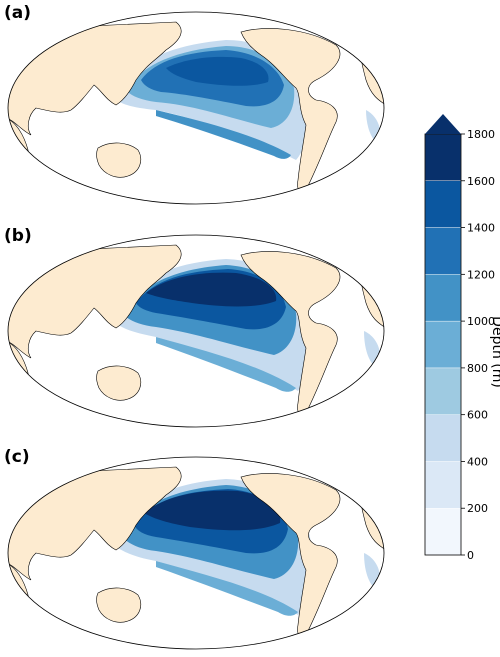 This screenshot has height=657, width=500. I want to click on depth-field-a-tail, so click(223, 134).